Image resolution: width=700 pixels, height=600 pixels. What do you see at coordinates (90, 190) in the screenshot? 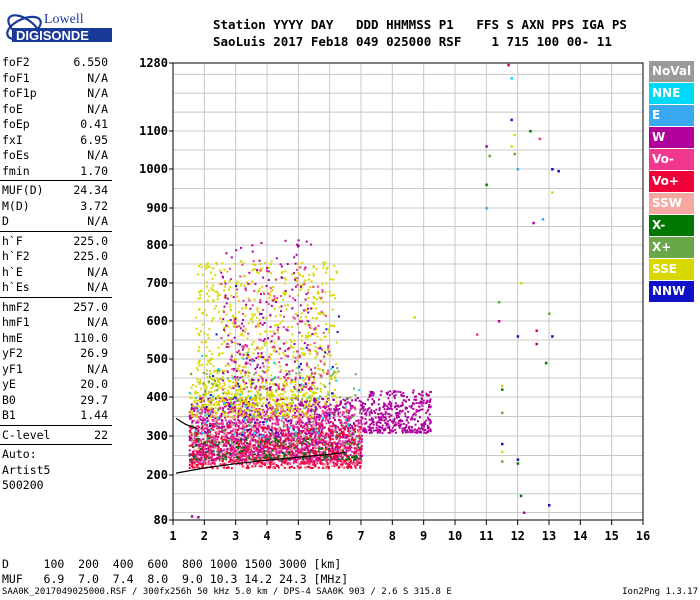
I see `param-value: 24.34` at bounding box center [90, 190].